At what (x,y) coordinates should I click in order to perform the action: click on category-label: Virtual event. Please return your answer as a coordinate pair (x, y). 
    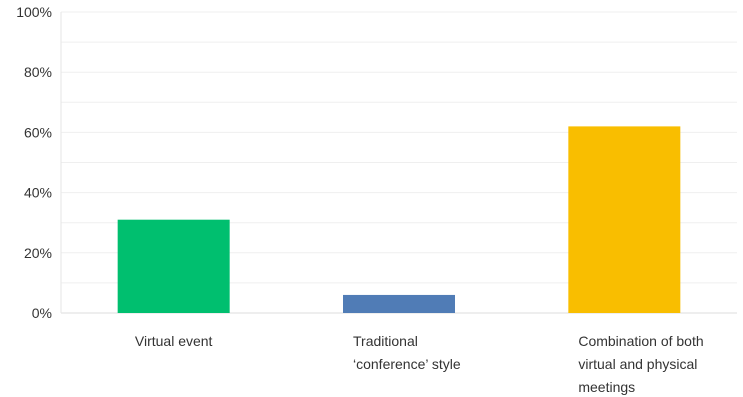
    Looking at the image, I should click on (174, 341).